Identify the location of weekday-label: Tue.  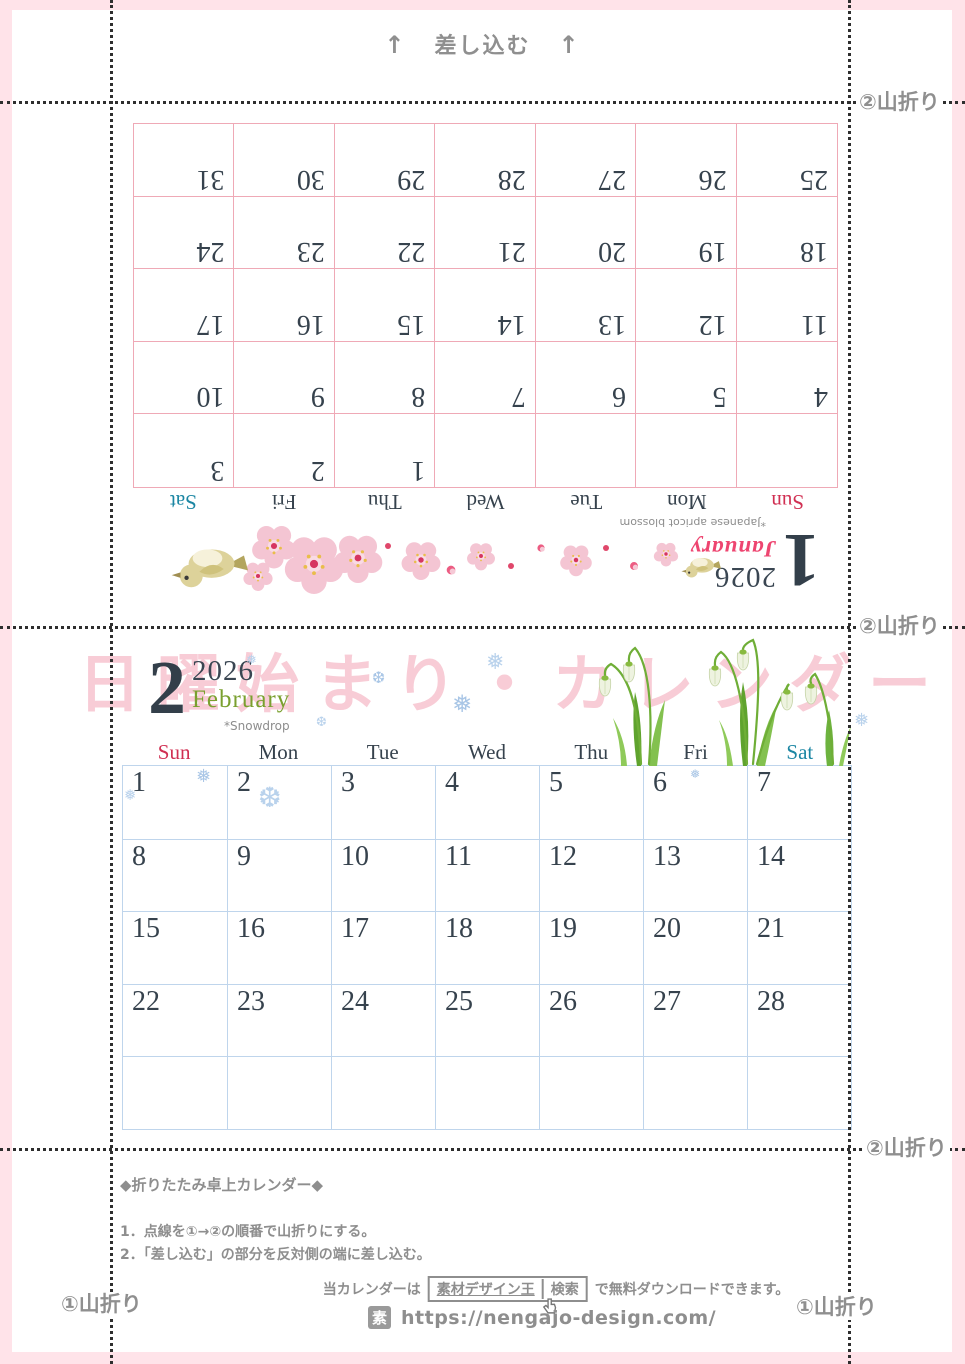
(586, 502).